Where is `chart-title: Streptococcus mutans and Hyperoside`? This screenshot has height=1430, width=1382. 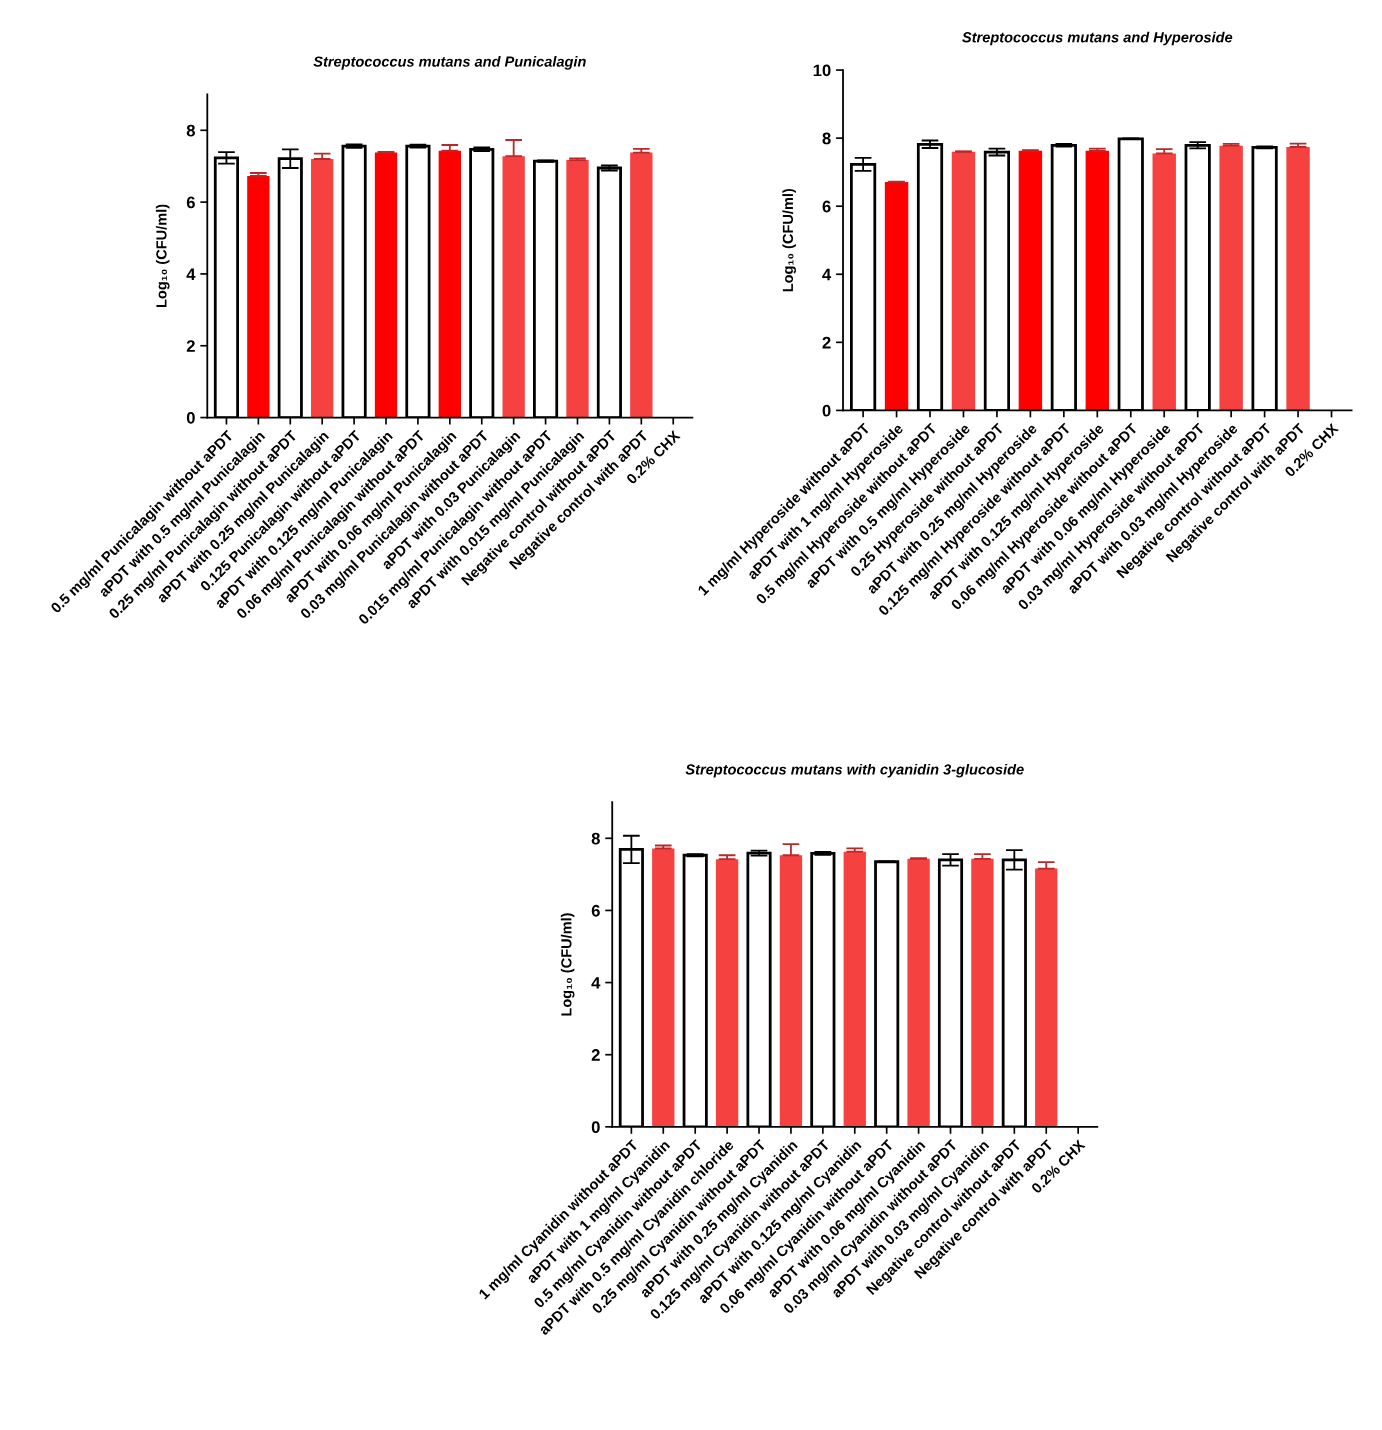
chart-title: Streptococcus mutans and Hyperoside is located at coordinates (1097, 38).